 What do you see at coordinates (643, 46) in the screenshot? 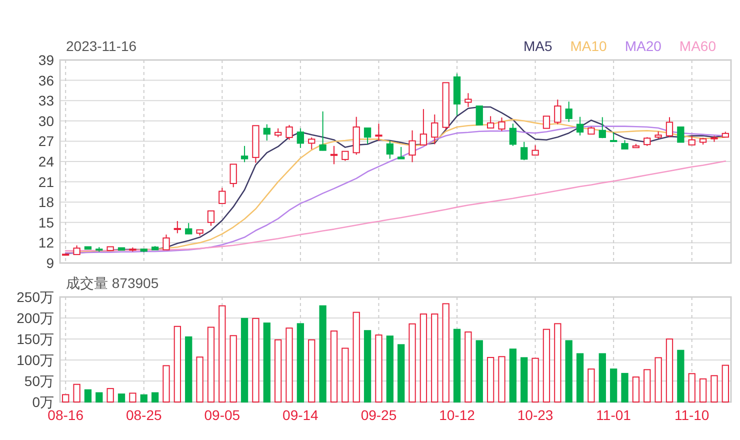
I see `text: MA20` at bounding box center [643, 46].